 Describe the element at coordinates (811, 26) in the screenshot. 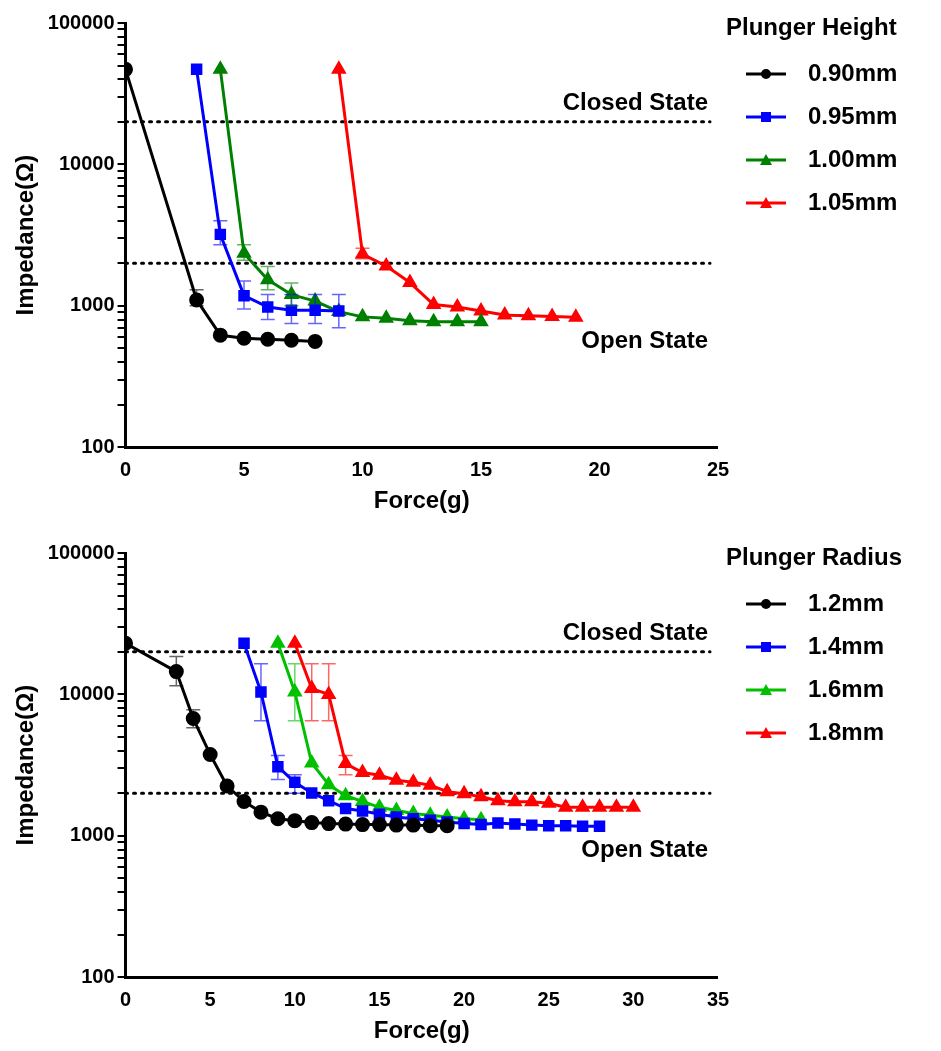

I see `legend-title: Plunger Height` at that location.